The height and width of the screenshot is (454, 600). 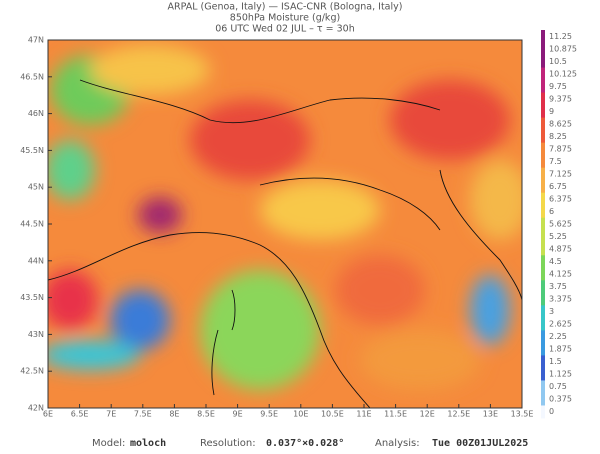 What do you see at coordinates (363, 414) in the screenshot?
I see `lon-label: 11E` at bounding box center [363, 414].